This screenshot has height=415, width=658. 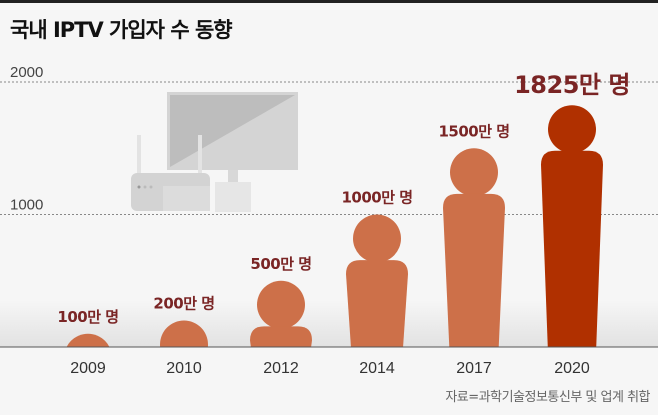 What do you see at coordinates (473, 131) in the screenshot?
I see `data-label: 1500만 명` at bounding box center [473, 131].